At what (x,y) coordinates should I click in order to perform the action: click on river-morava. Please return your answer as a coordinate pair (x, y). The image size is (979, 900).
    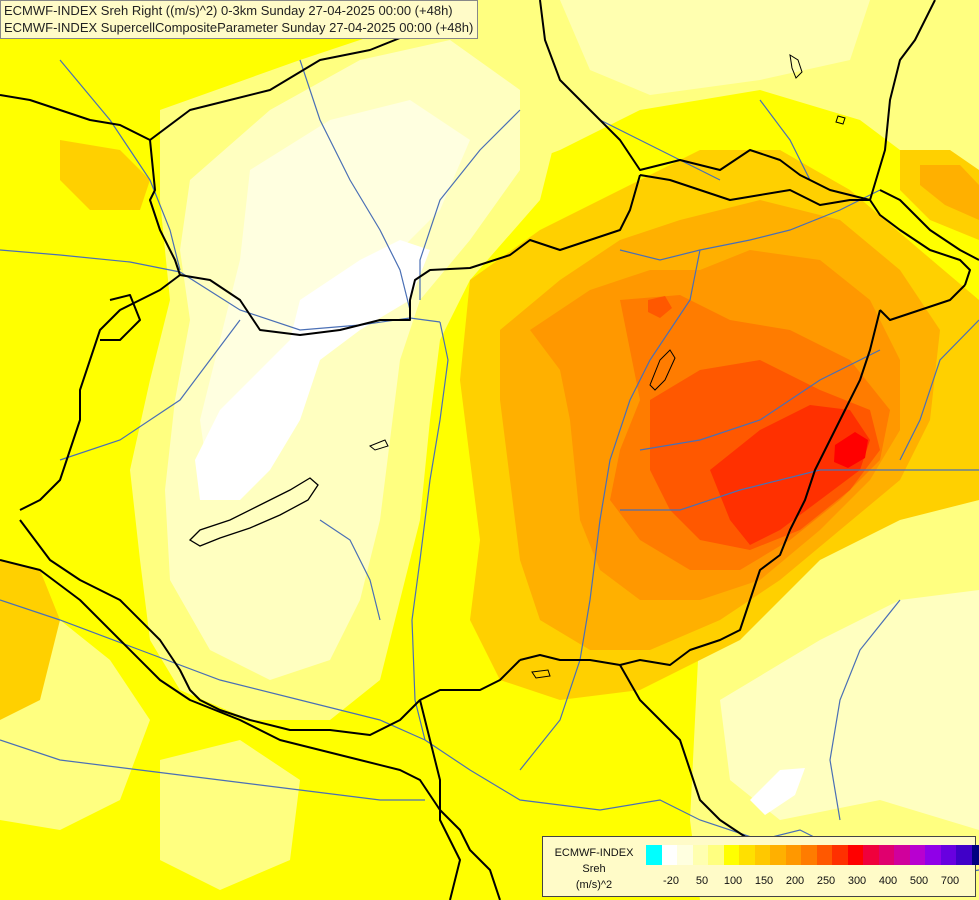
    Looking at the image, I should click on (120, 165).